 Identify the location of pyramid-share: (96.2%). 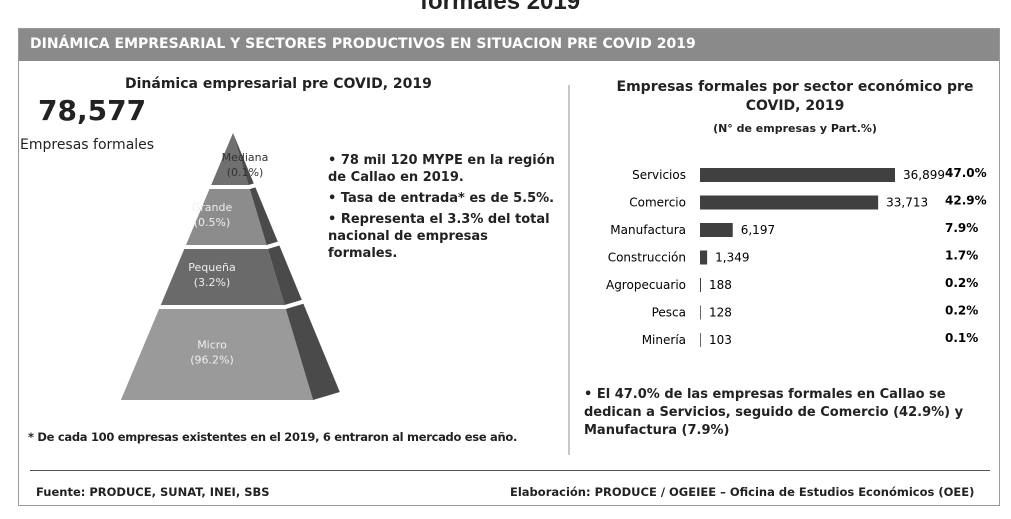
(212, 360).